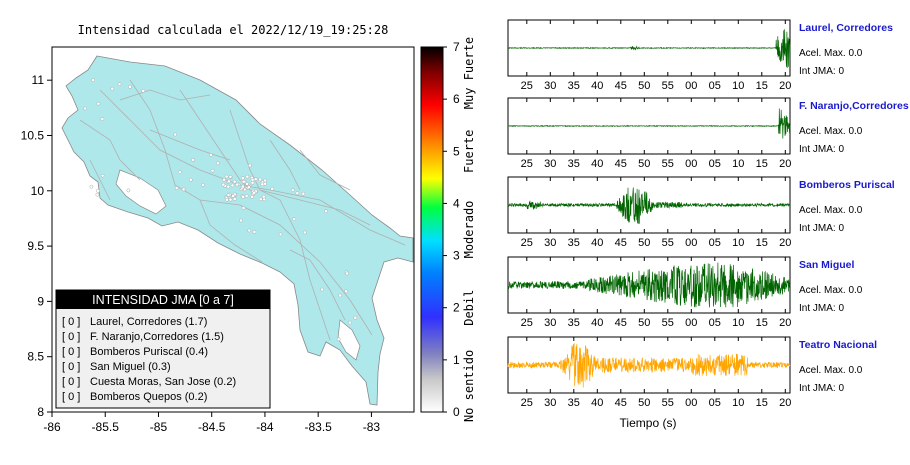  Describe the element at coordinates (163, 299) in the screenshot. I see `legend-header` at that location.